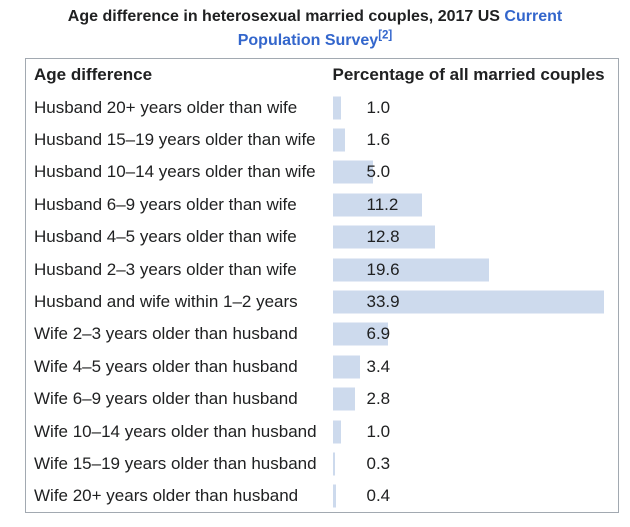 Image resolution: width=630 pixels, height=527 pixels. I want to click on row-label: Wife 2–3 years older than husband, so click(166, 334).